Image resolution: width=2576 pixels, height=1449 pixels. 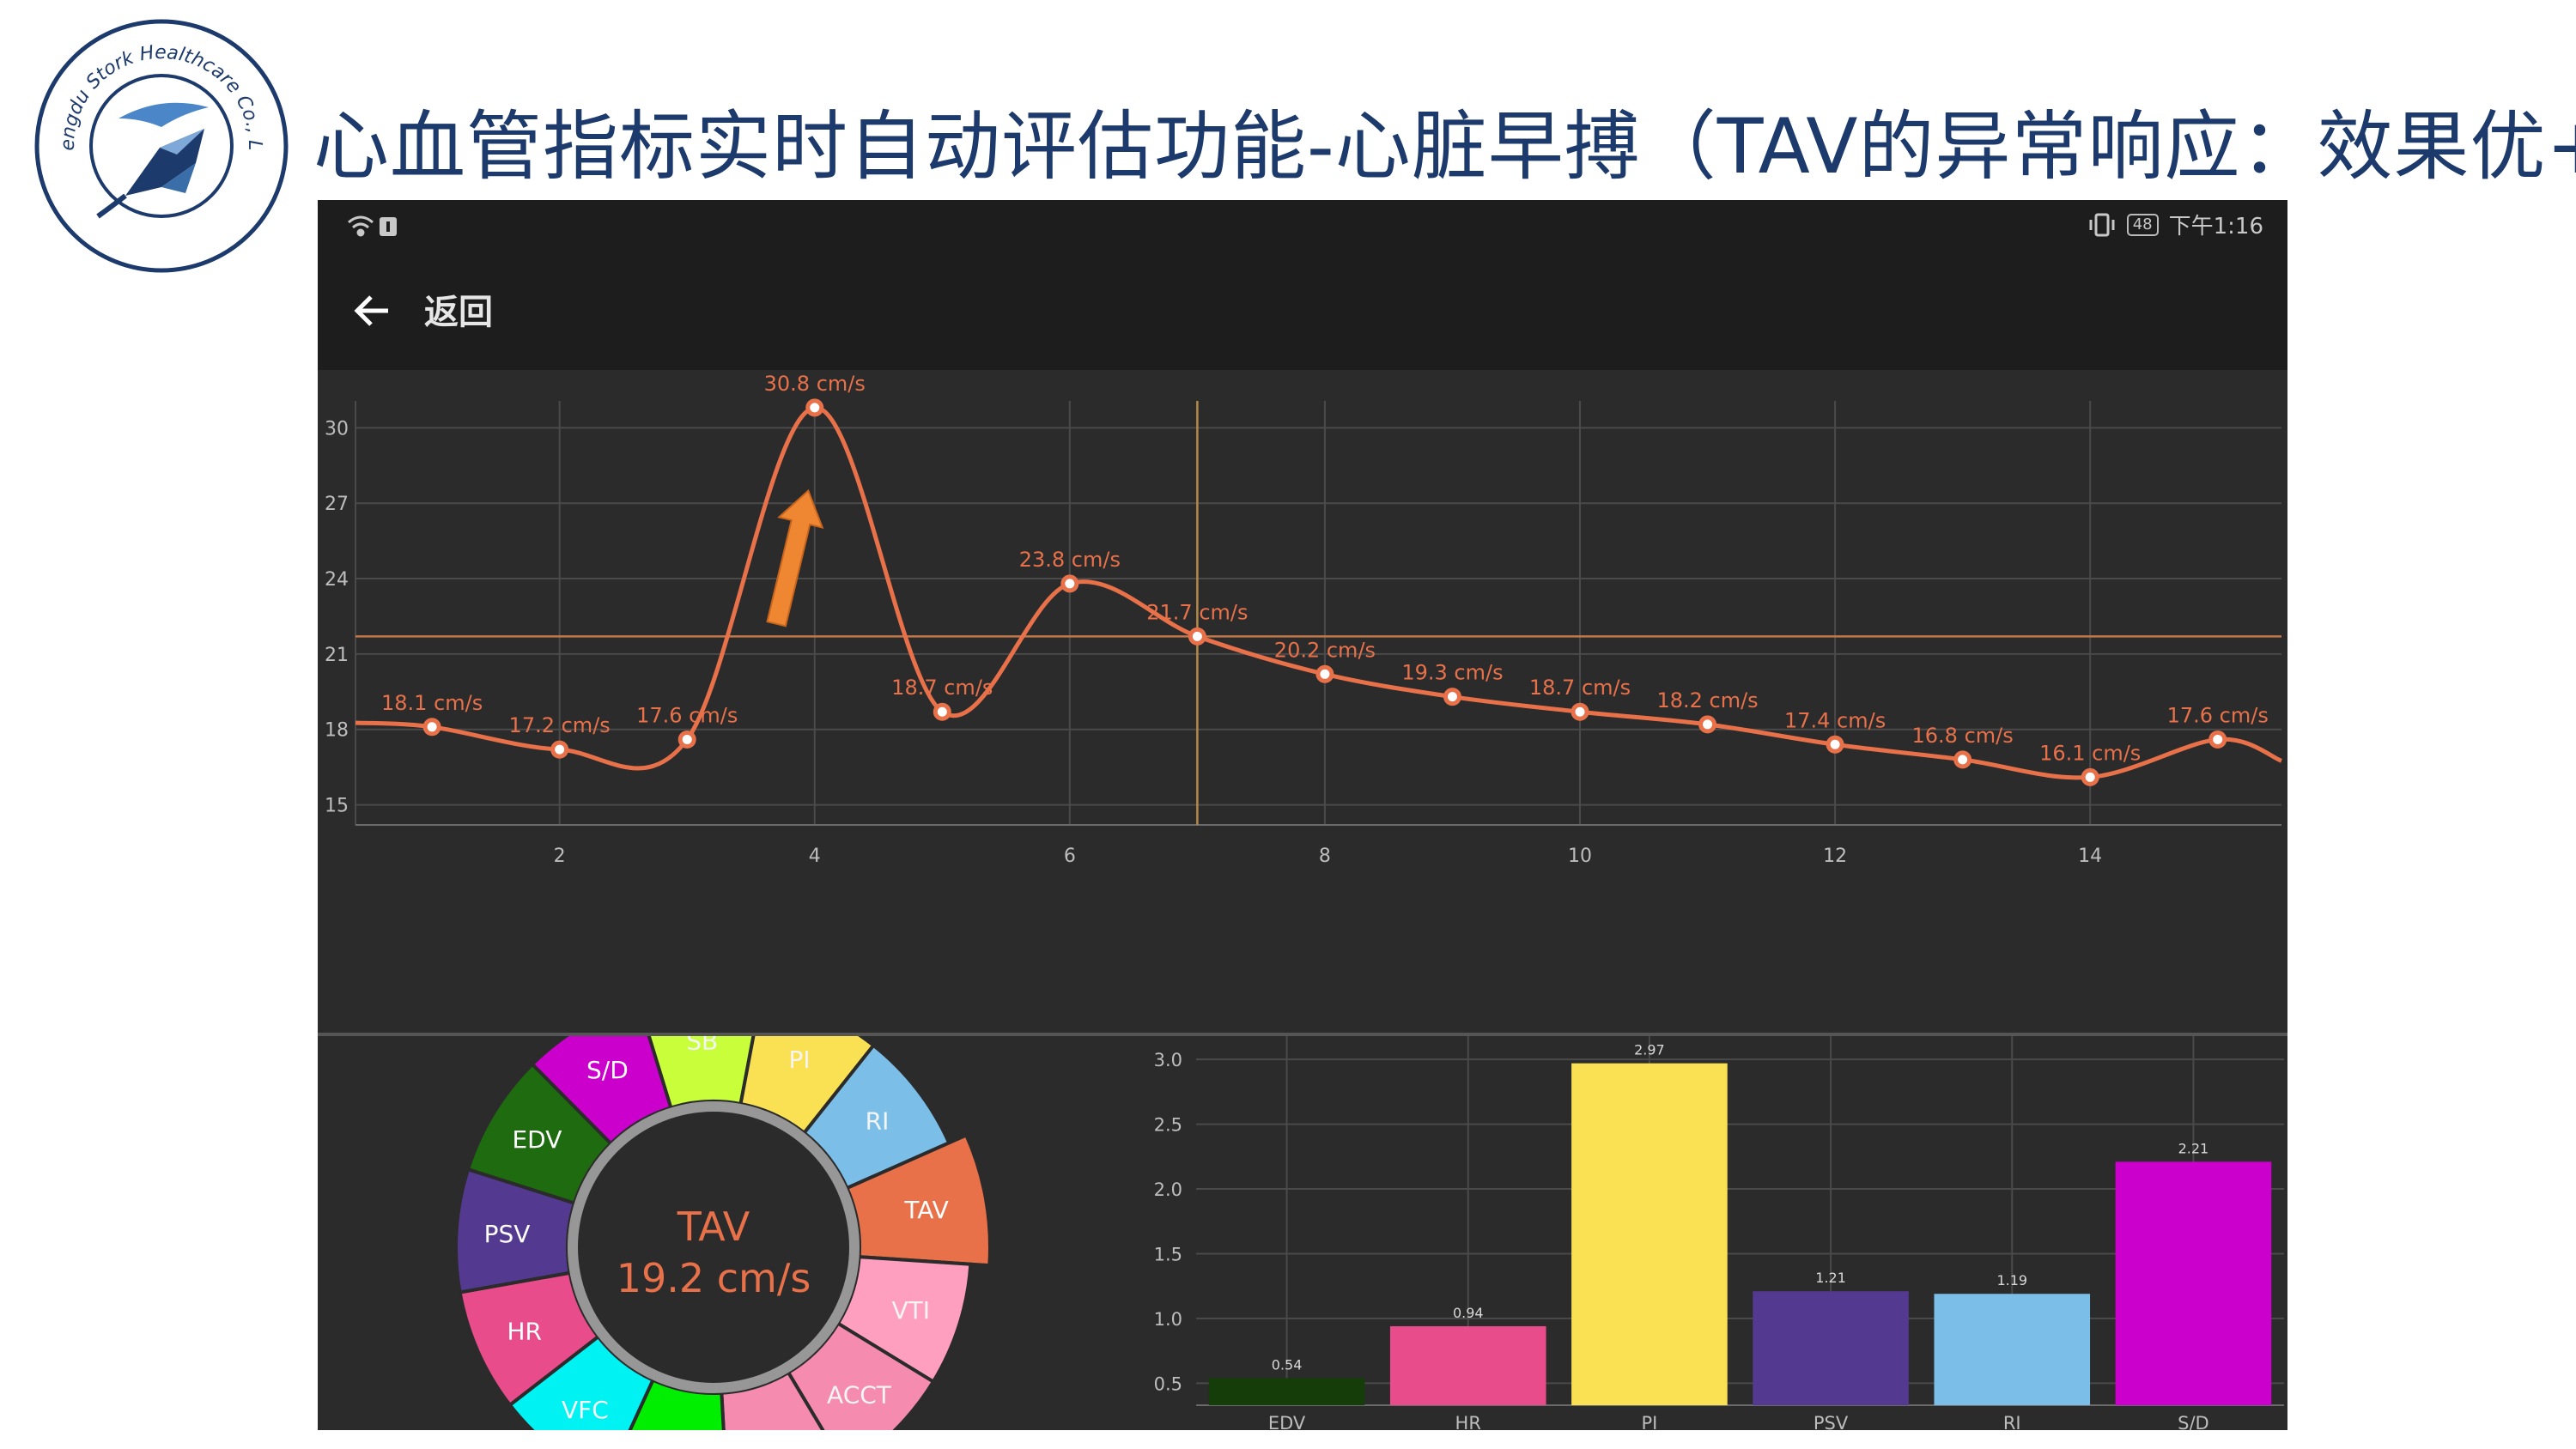 What do you see at coordinates (1168, 1125) in the screenshot?
I see `bar-y-tick-label-4: 2.5` at bounding box center [1168, 1125].